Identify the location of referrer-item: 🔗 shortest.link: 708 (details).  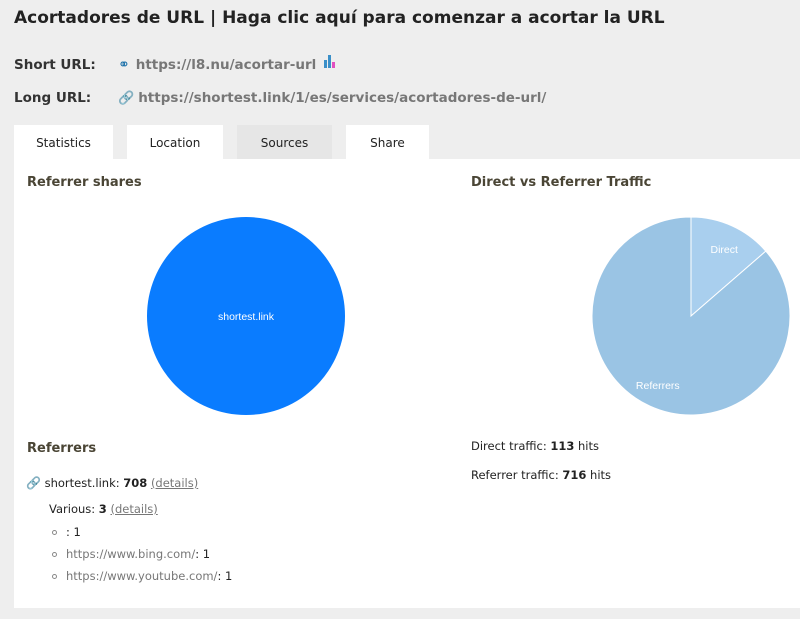
(112, 483).